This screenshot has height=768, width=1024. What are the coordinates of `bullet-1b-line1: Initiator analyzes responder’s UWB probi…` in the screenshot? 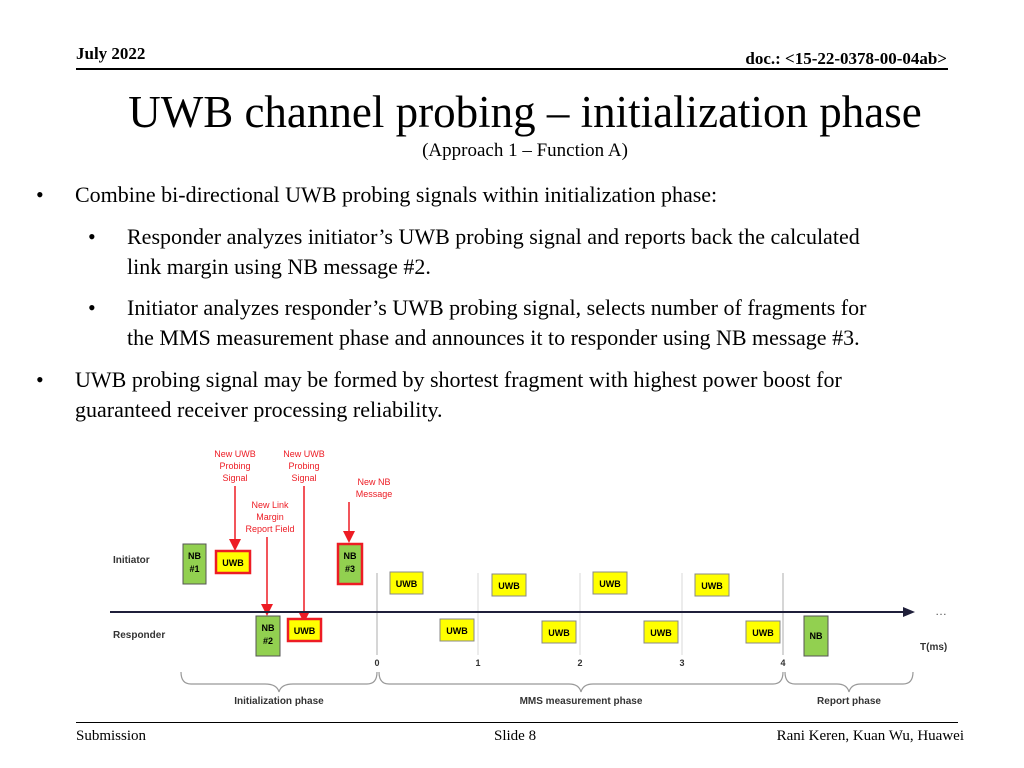 It's located at (497, 307).